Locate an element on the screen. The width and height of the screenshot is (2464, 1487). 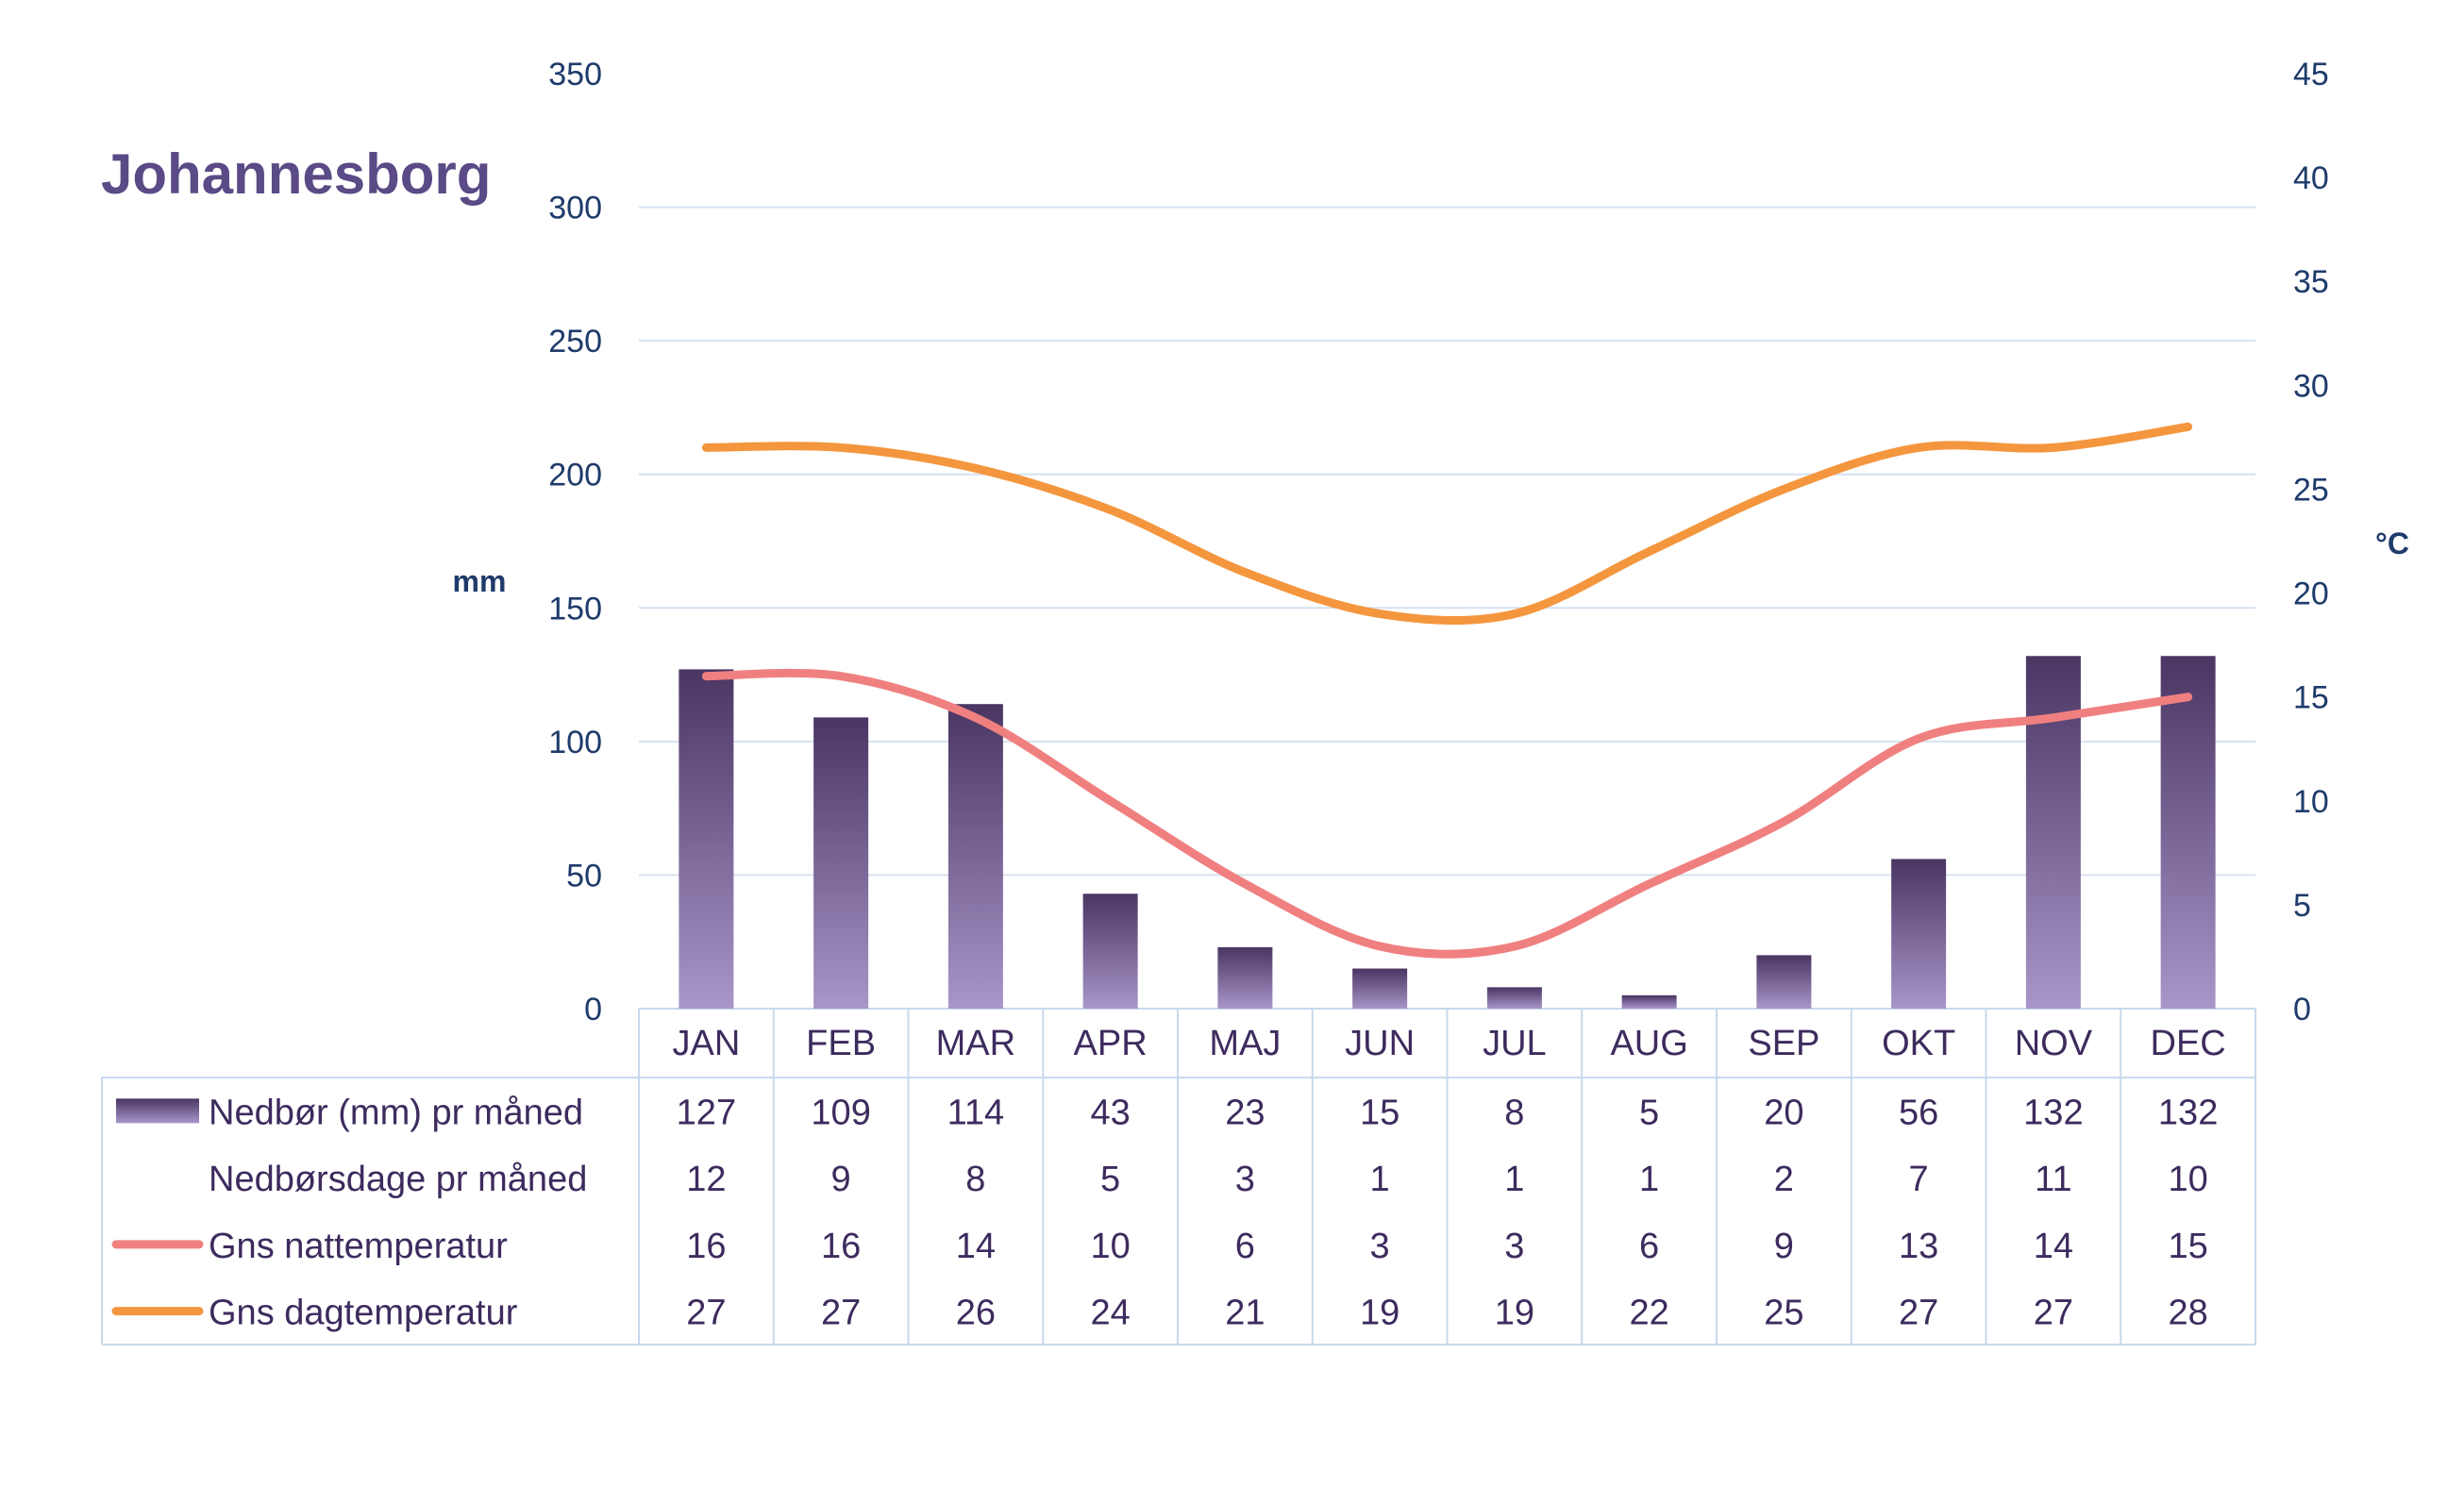
table-cell: 26 is located at coordinates (976, 1314).